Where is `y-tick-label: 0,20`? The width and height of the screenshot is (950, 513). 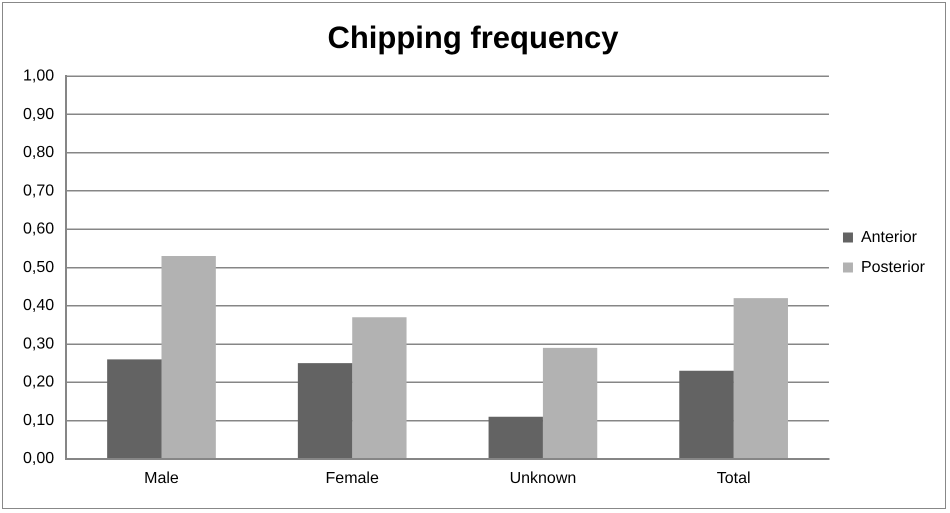
y-tick-label: 0,20 is located at coordinates (38, 382).